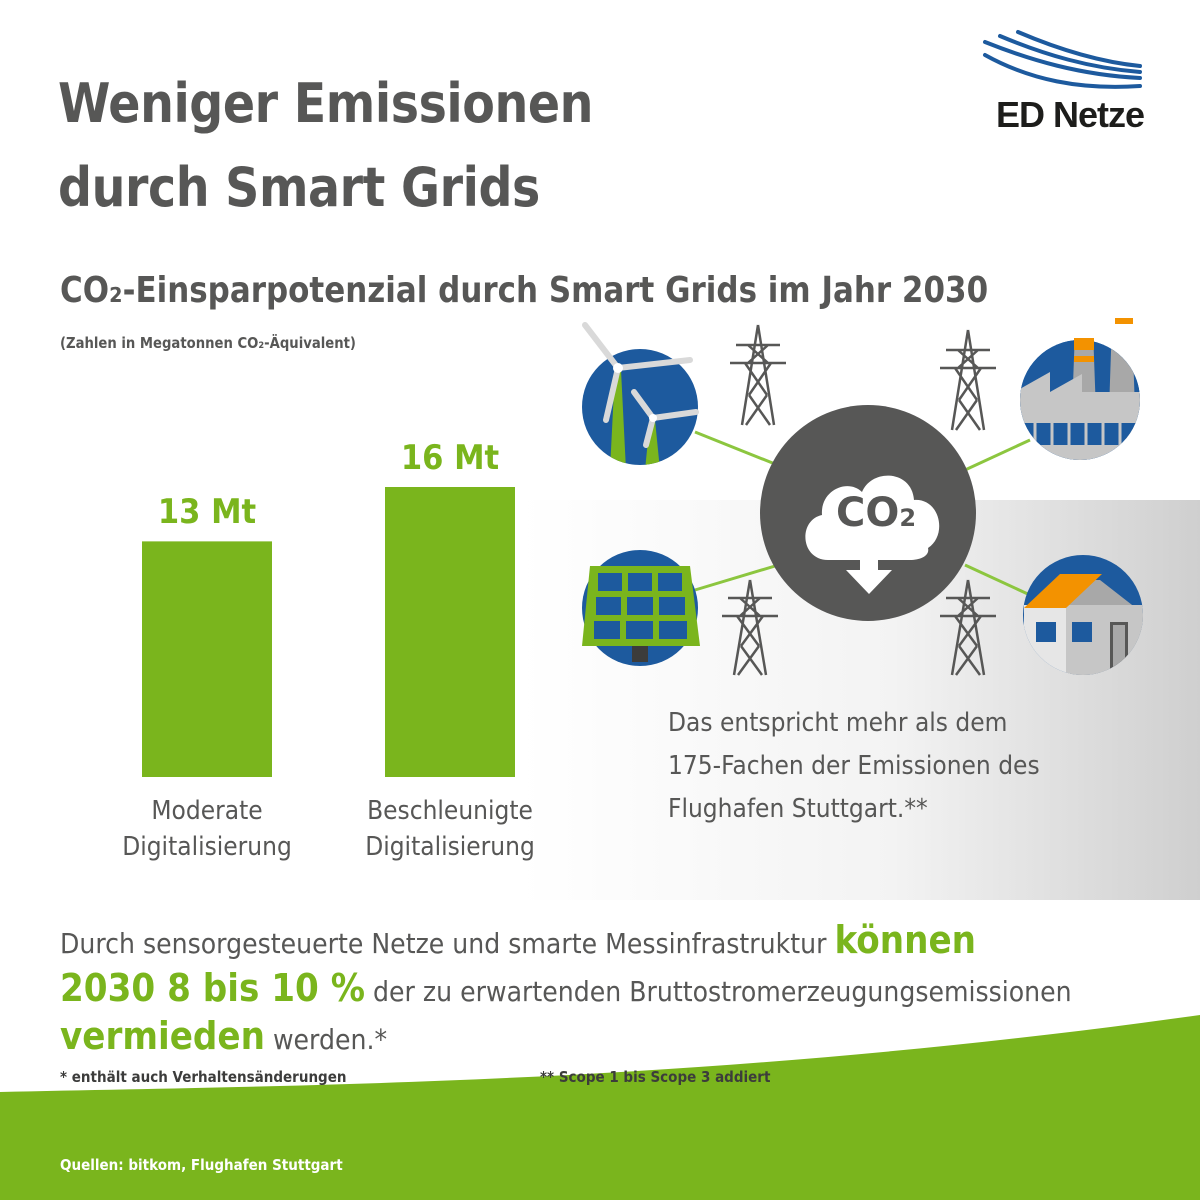  What do you see at coordinates (876, 513) in the screenshot?
I see `co2-label: CO2` at bounding box center [876, 513].